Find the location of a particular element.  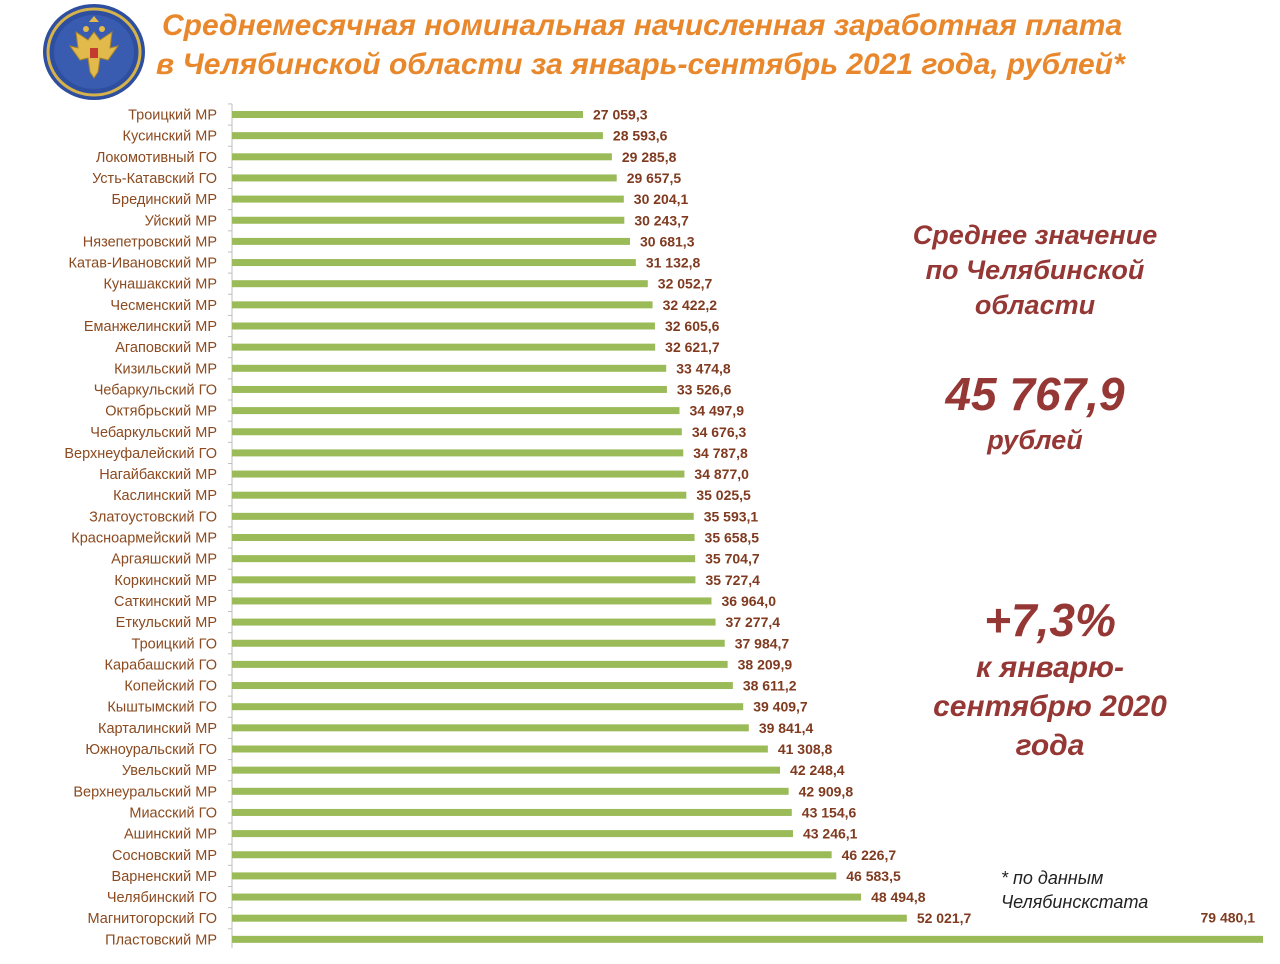

category-label: Южноуральский ГО is located at coordinates (151, 750).